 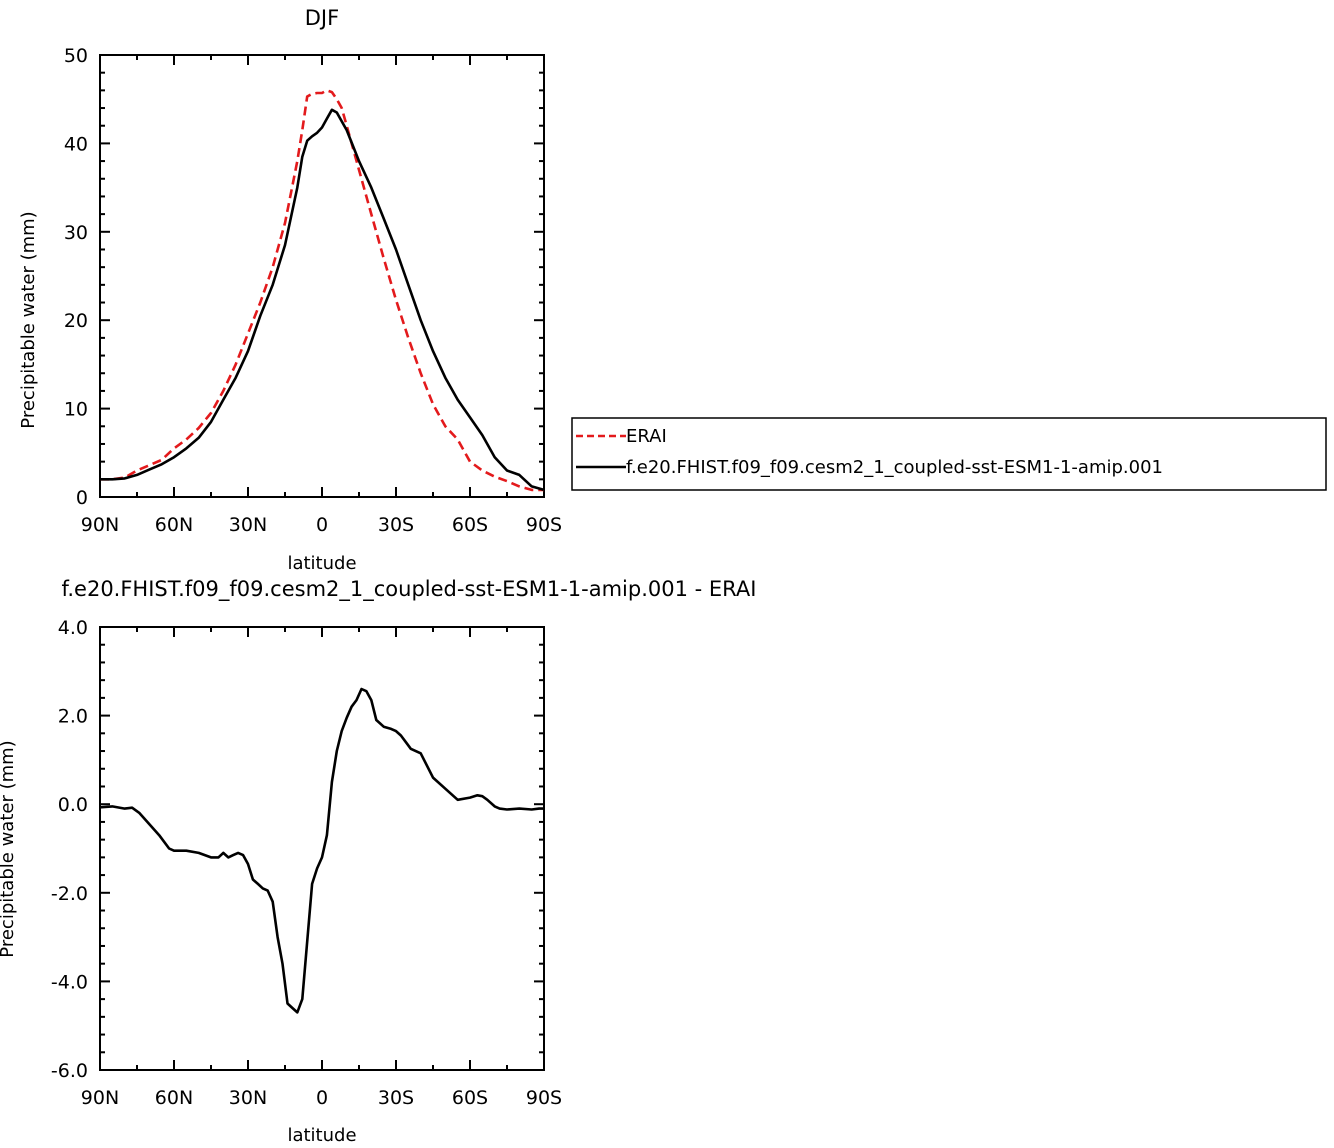 I want to click on bottom-x-tick-label: 60N, so click(x=174, y=1098).